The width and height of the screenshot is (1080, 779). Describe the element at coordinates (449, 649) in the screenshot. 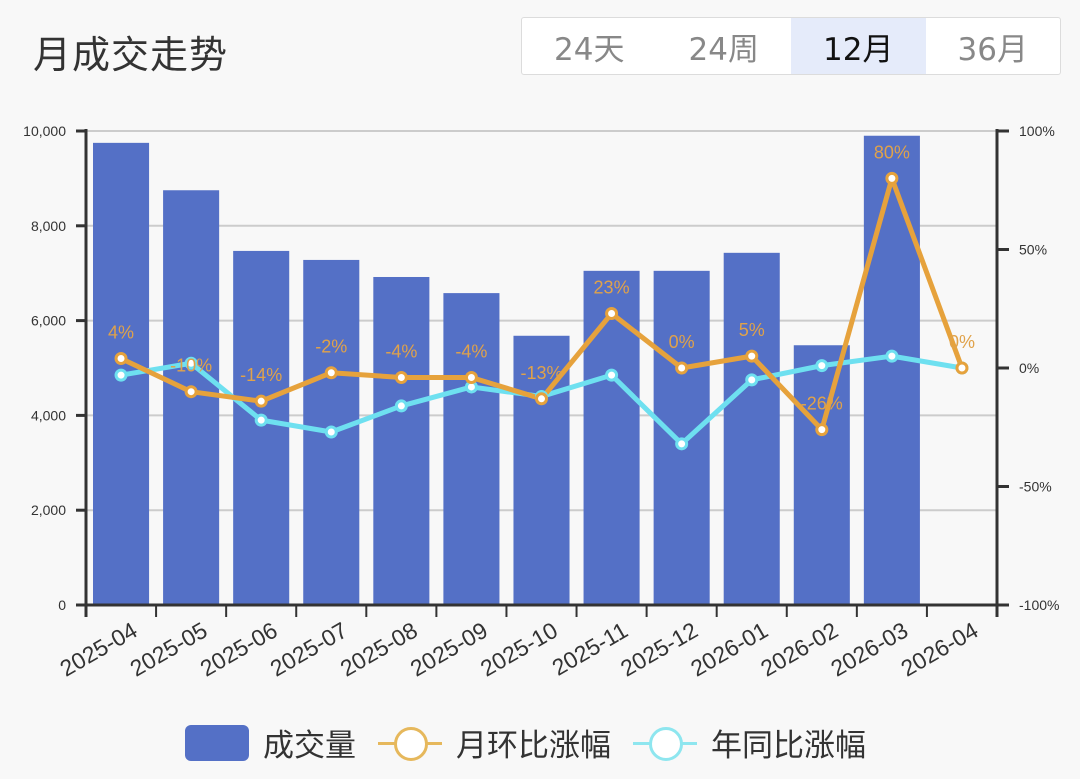

I see `x-tick-label: 2025-09` at that location.